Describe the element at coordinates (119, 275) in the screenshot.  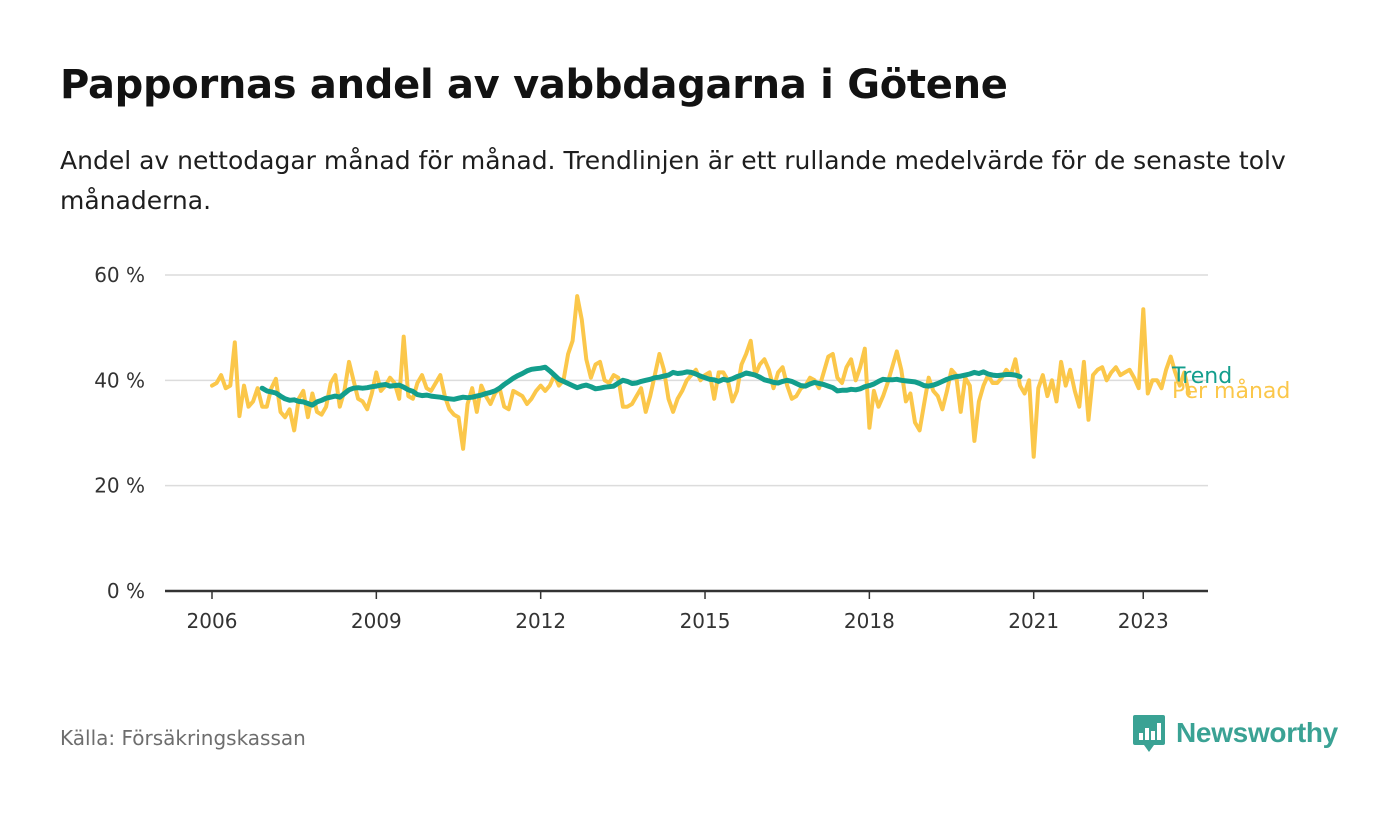
I see `y-tick-label: 60 %` at that location.